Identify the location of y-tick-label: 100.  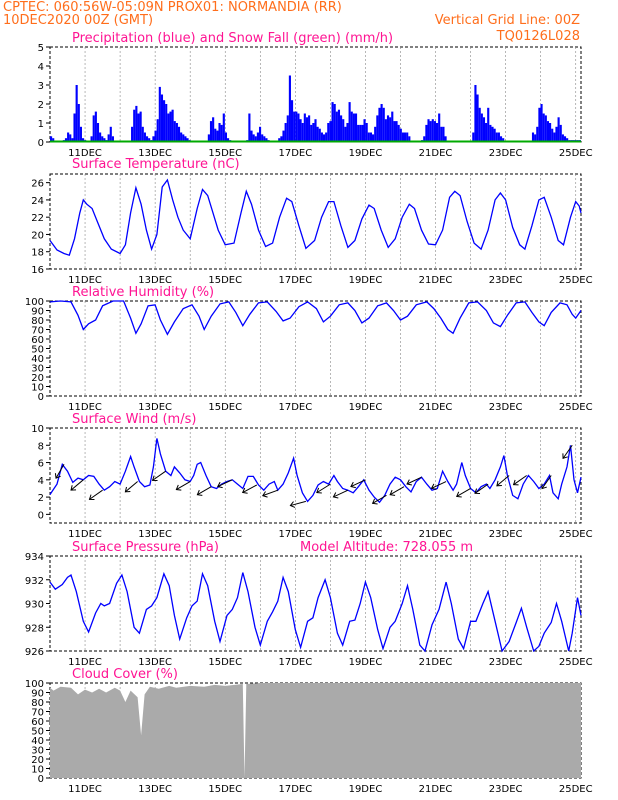
(34, 302).